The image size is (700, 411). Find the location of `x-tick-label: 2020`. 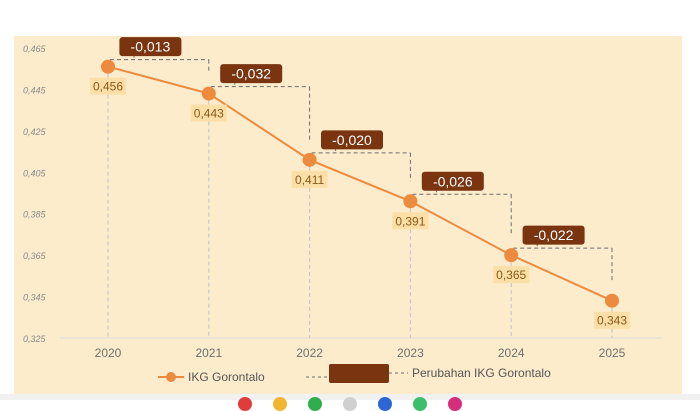

x-tick-label: 2020 is located at coordinates (108, 353).